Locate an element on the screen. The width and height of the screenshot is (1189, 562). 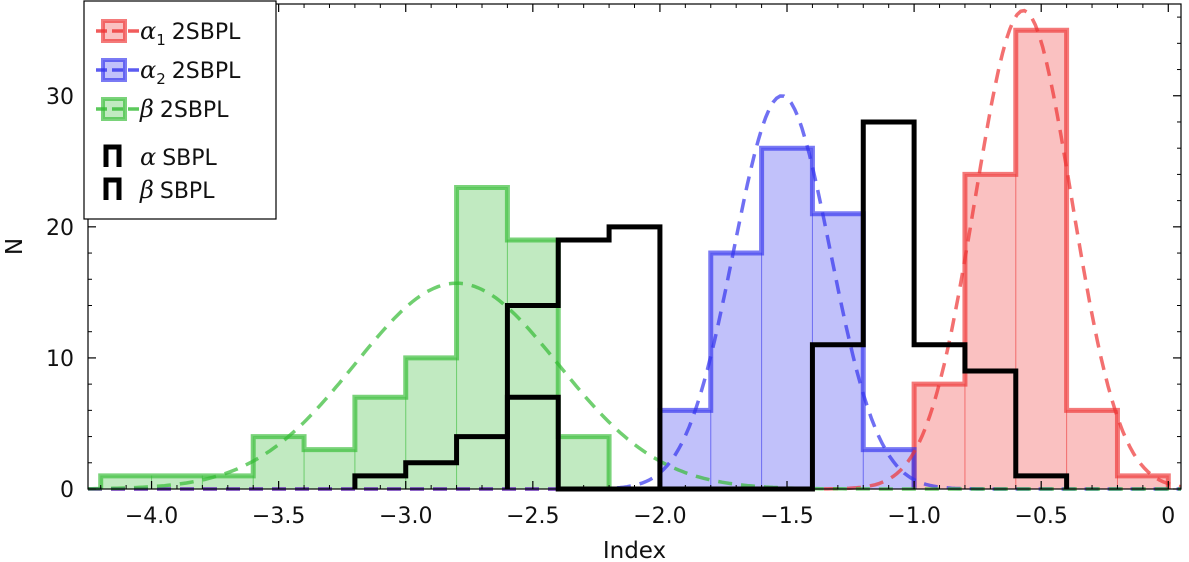
y-tick-label: 30 is located at coordinates (60, 97).